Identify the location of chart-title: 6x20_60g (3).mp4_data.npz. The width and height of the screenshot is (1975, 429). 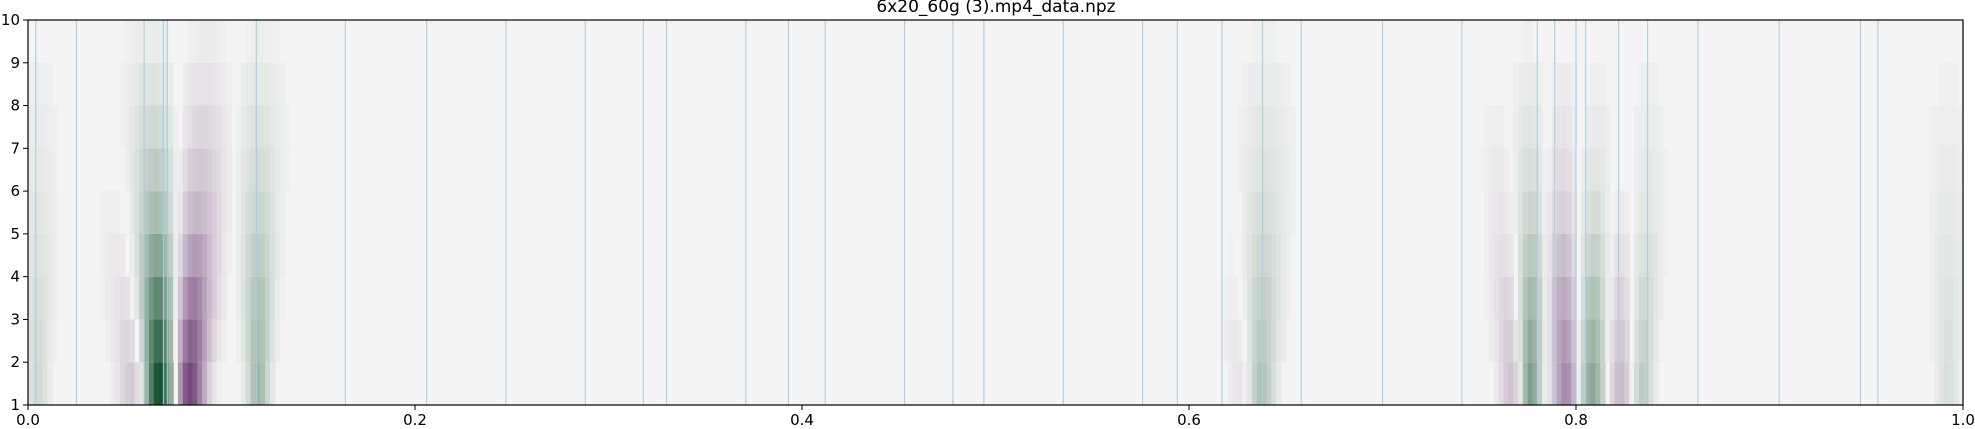
(995, 8).